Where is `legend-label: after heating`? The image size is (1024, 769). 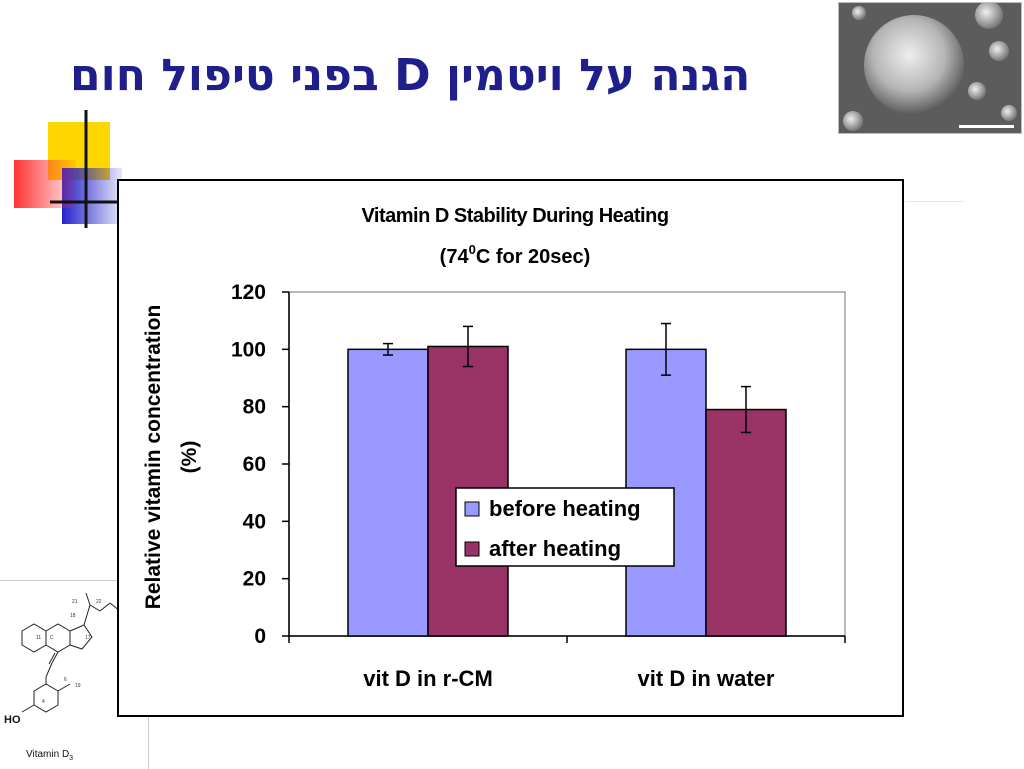 legend-label: after heating is located at coordinates (555, 548).